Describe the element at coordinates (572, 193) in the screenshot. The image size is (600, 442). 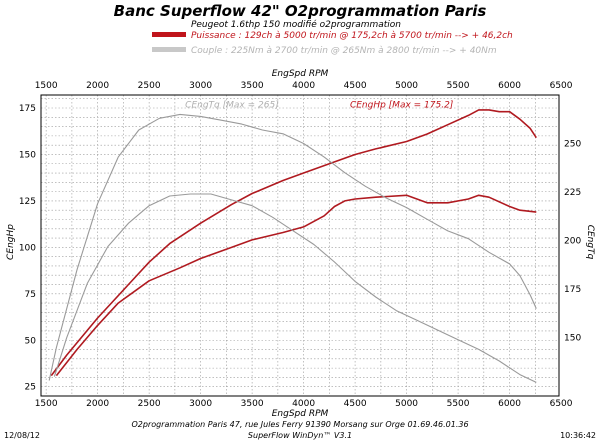
I see `y-tick-label-right: 225` at that location.